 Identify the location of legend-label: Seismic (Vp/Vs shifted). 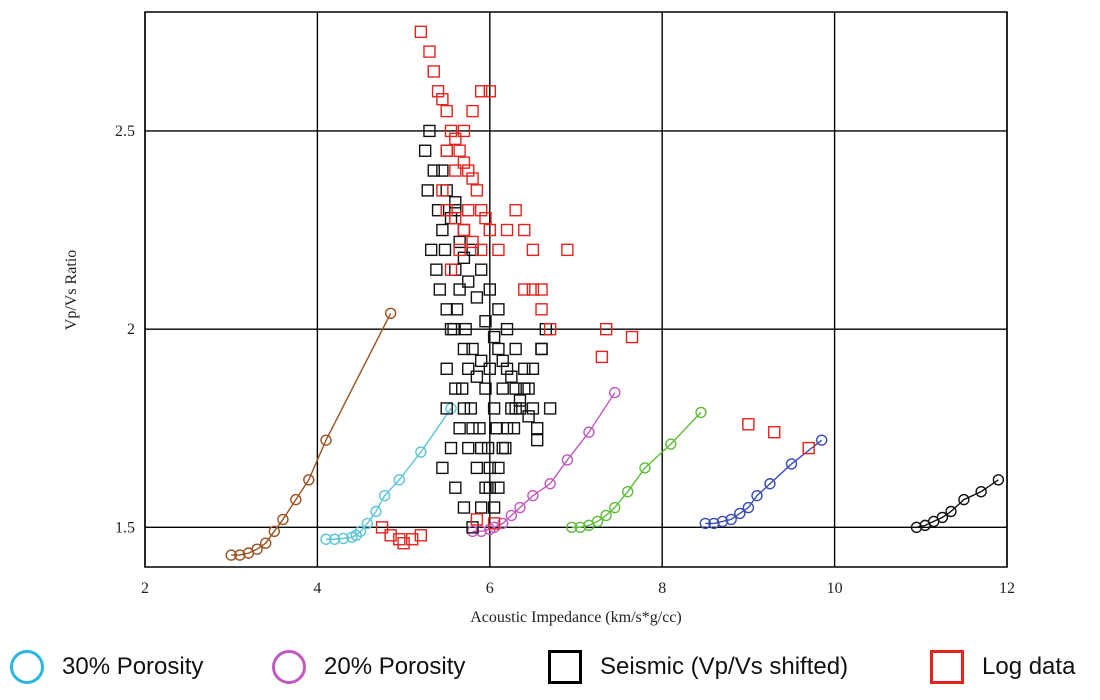
(724, 666).